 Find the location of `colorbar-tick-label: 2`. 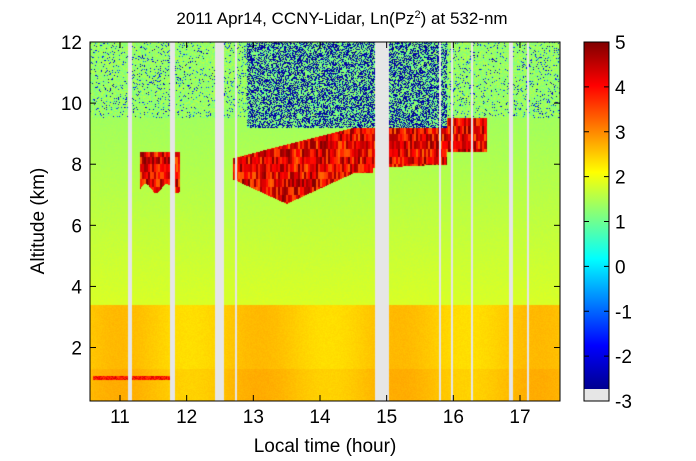

colorbar-tick-label: 2 is located at coordinates (620, 178).